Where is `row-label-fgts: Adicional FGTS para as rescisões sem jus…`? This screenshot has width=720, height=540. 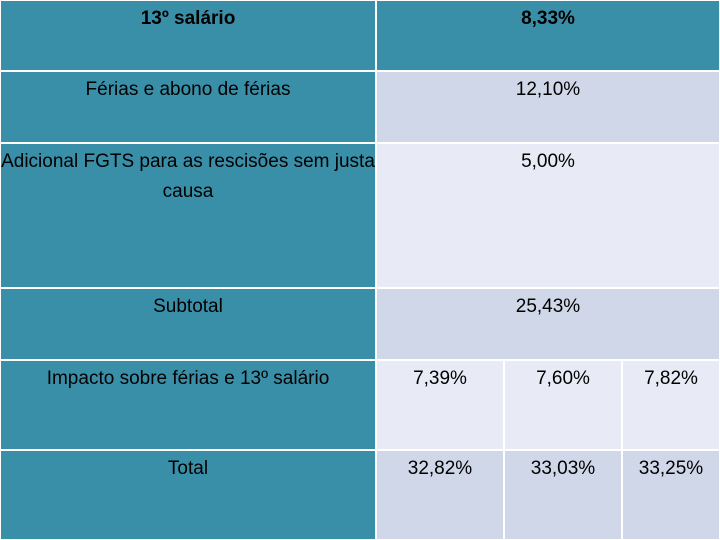
row-label-fgts: Adicional FGTS para as rescisões sem jus… is located at coordinates (188, 215).